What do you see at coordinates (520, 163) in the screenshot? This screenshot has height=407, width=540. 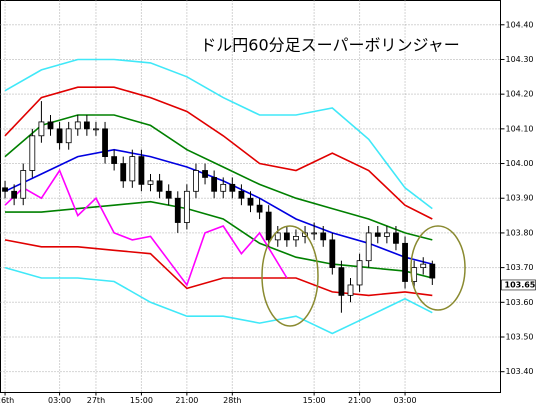 I see `y-tick-label: 104.00` at bounding box center [520, 163].